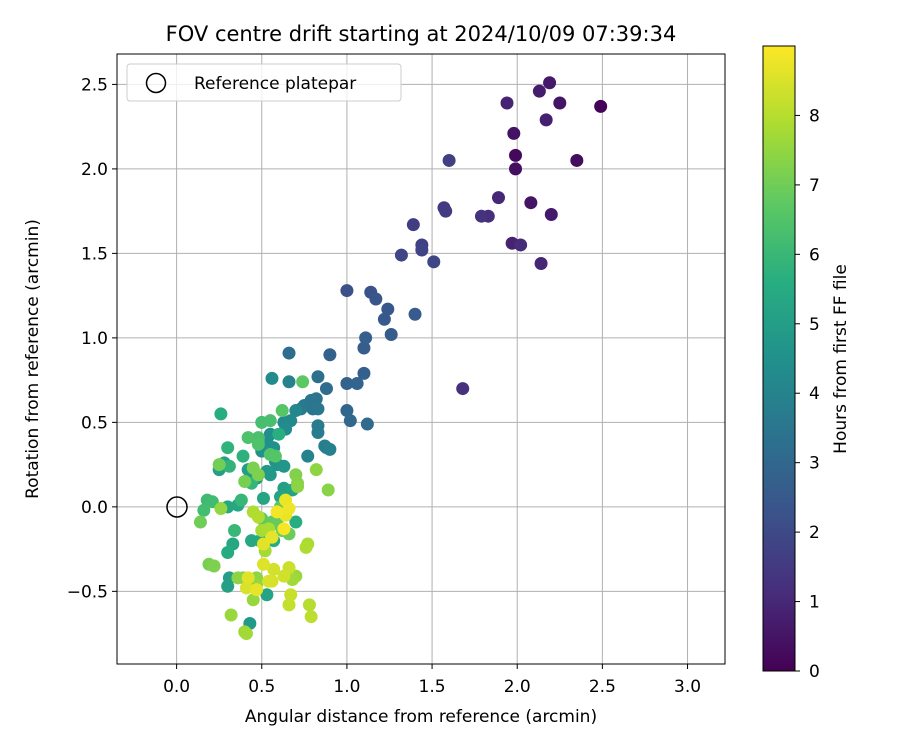  I want to click on y-axis-ticks: −0.5 0.0 0.5 1.0 1.5 2.0 2.5, so click(92, 338).